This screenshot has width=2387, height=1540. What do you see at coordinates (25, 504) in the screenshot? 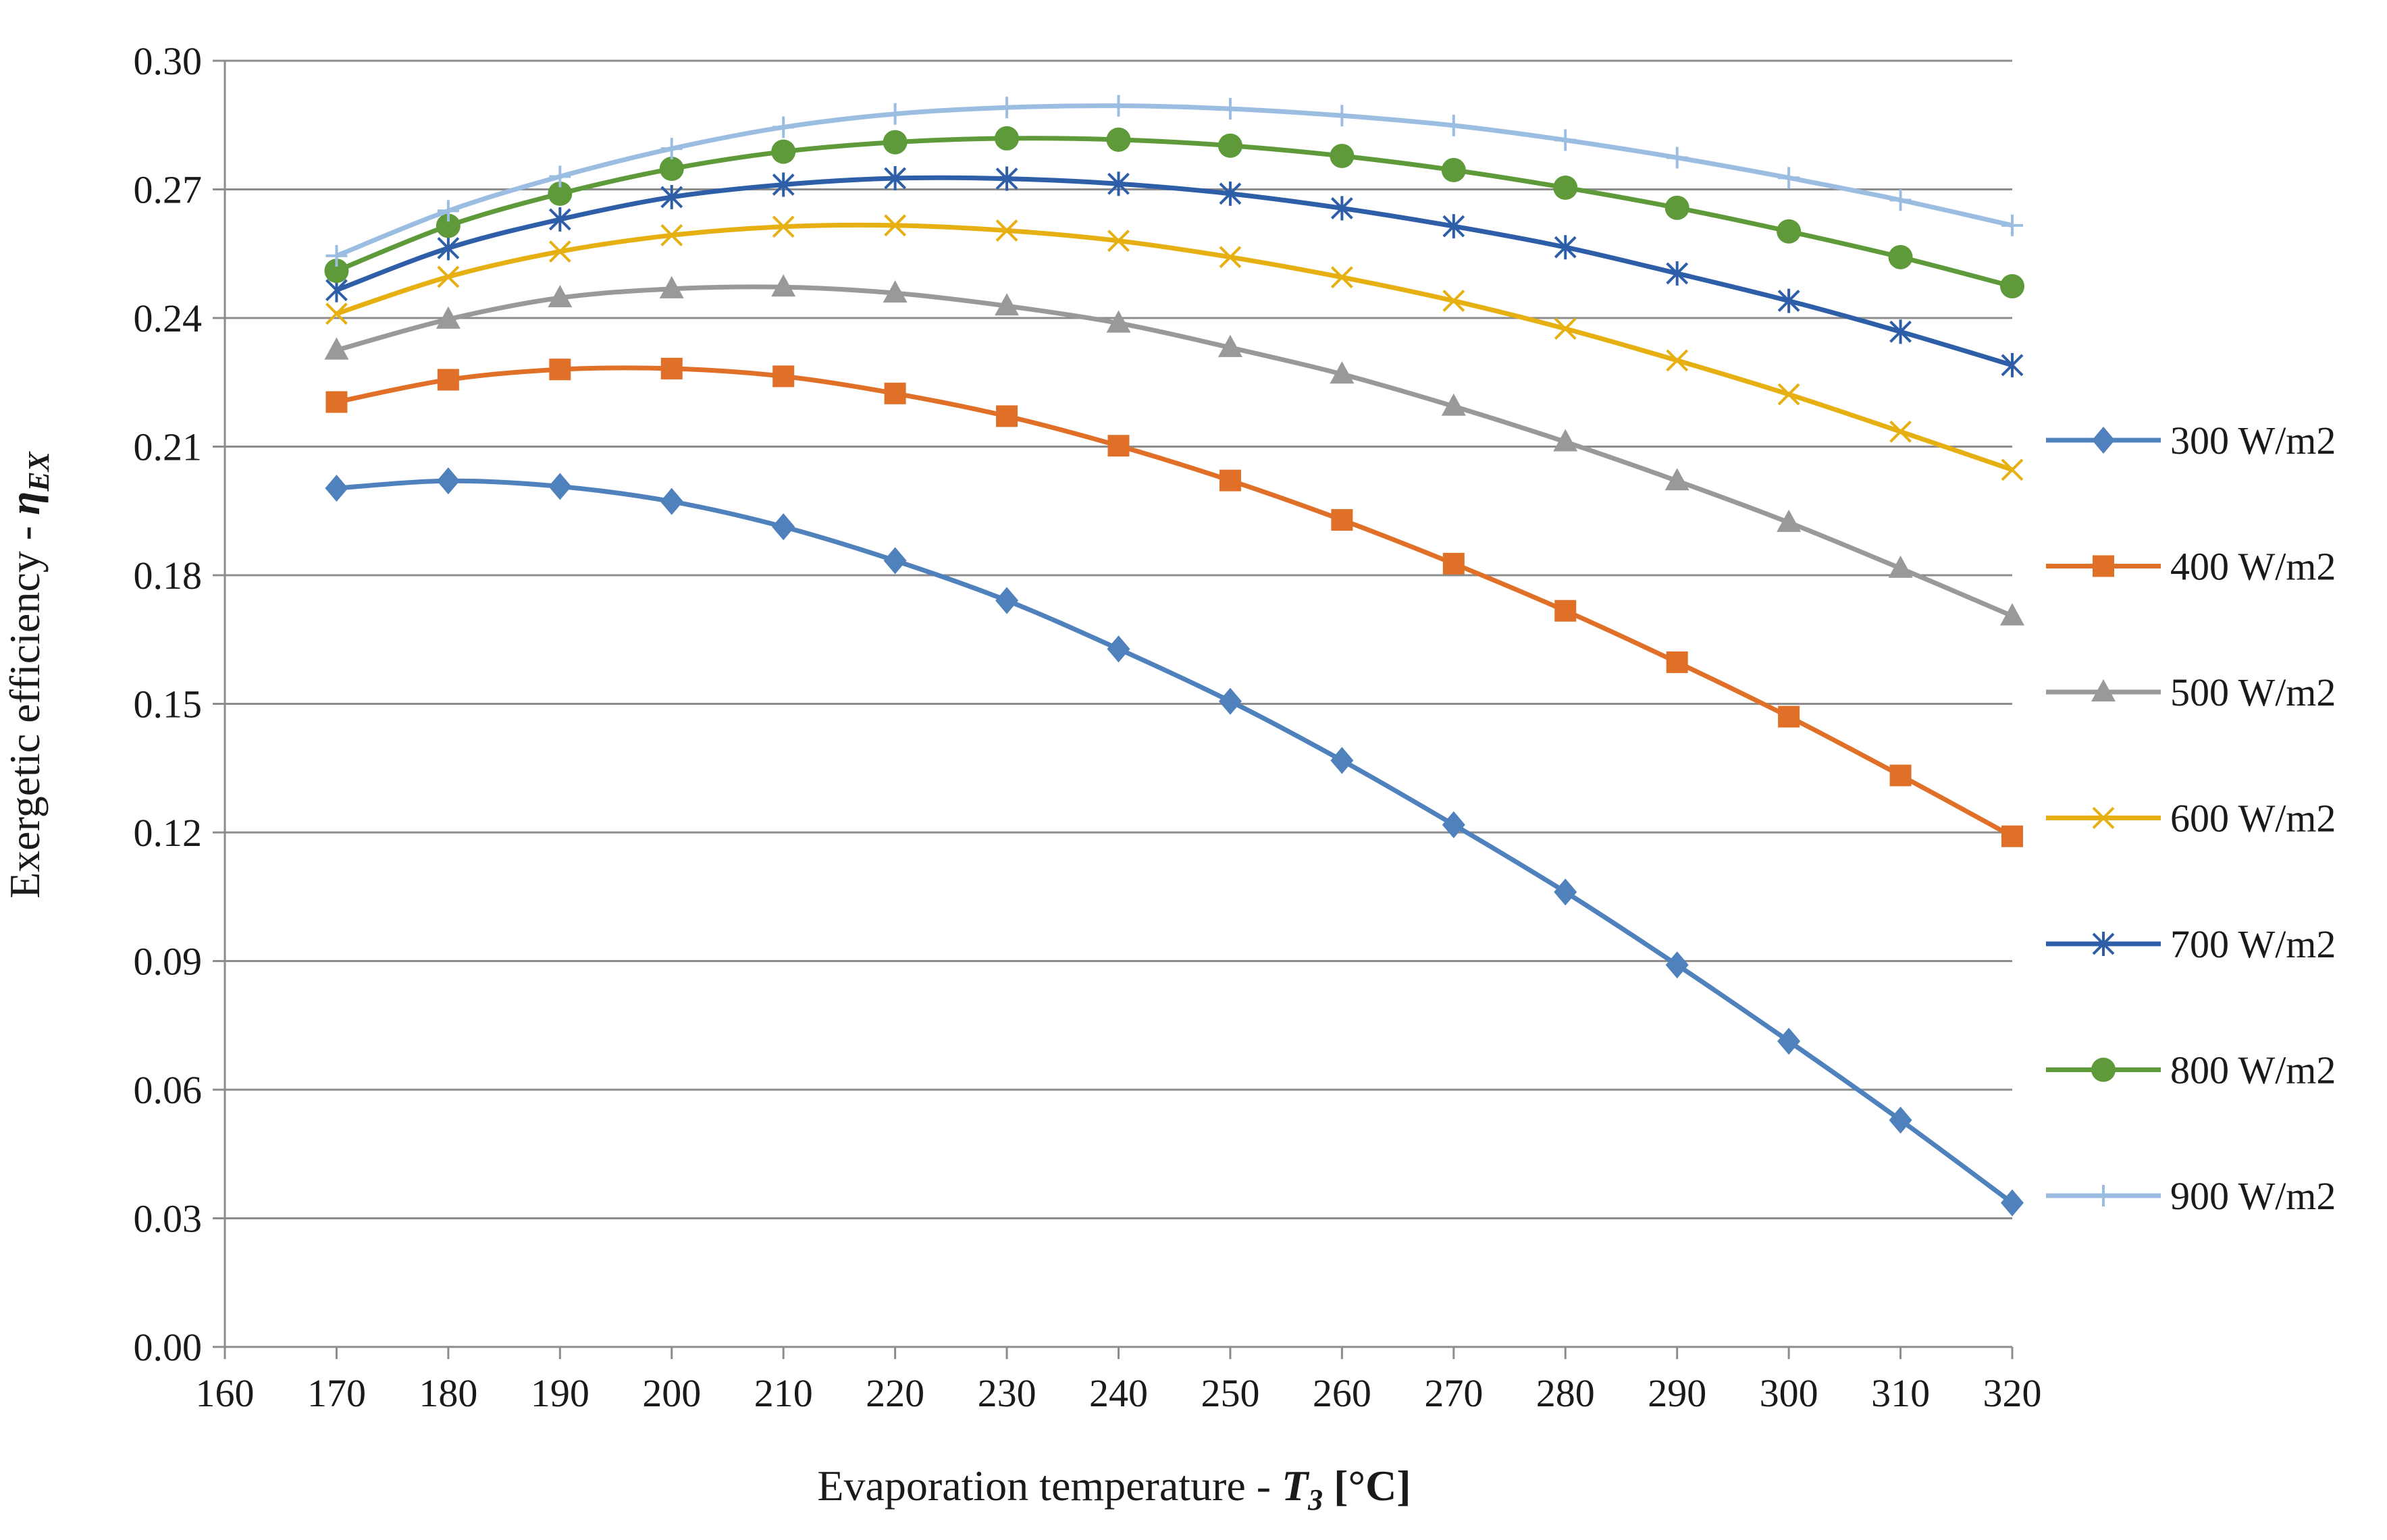
I see `y-axis-title-var: η` at bounding box center [25, 504].